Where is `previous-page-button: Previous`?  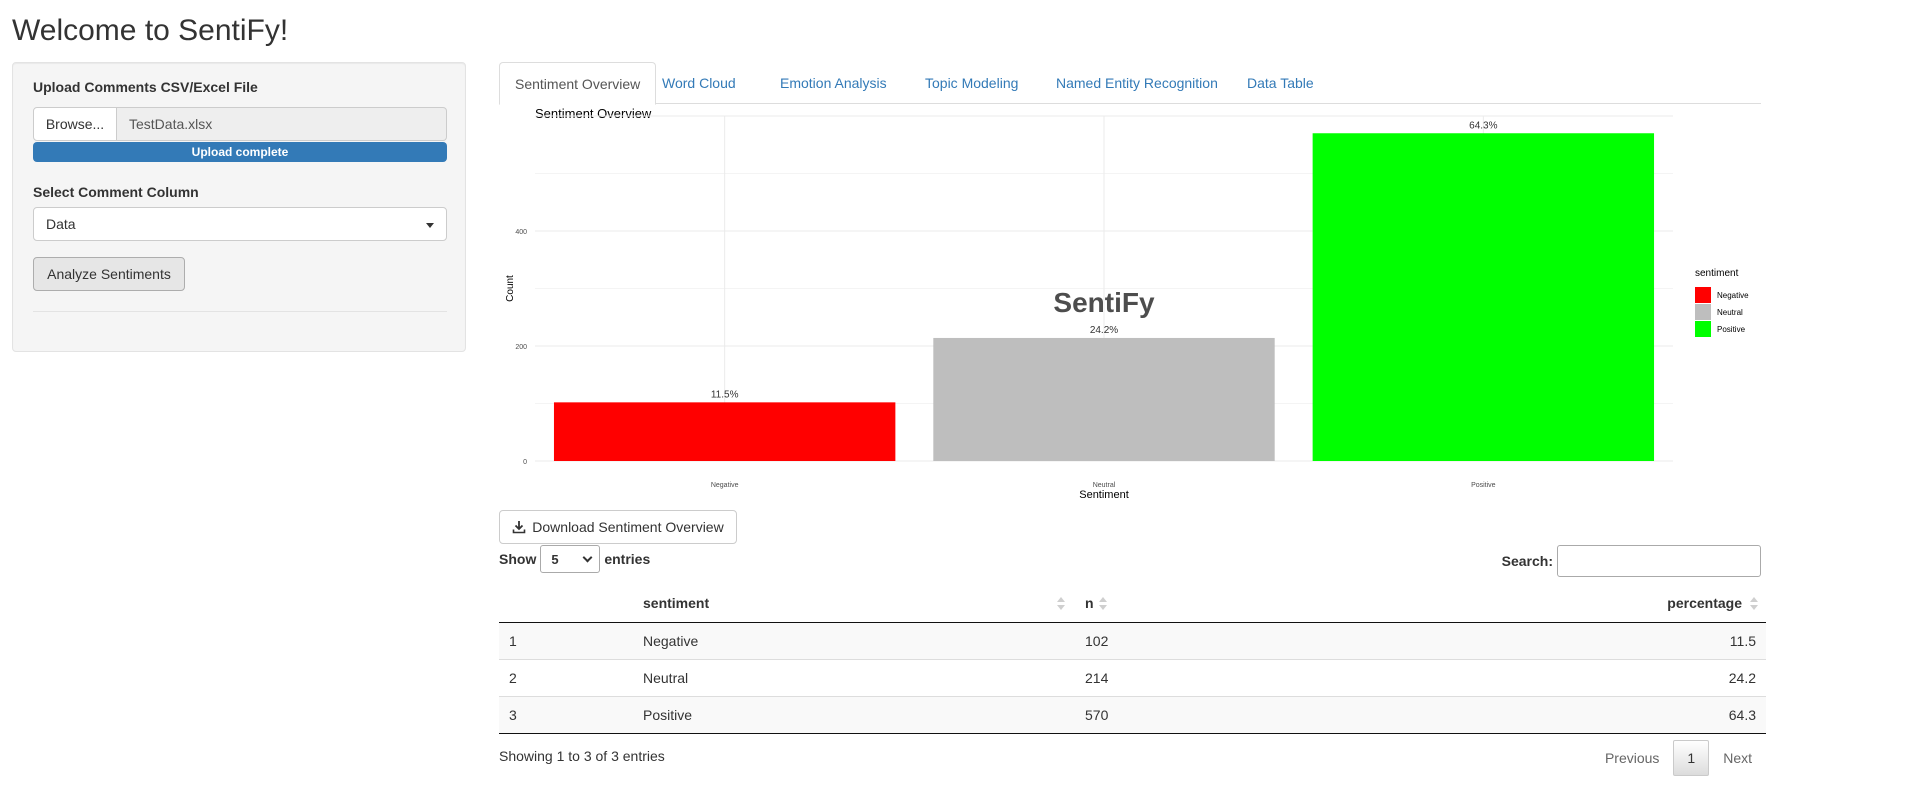
previous-page-button: Previous is located at coordinates (1632, 758).